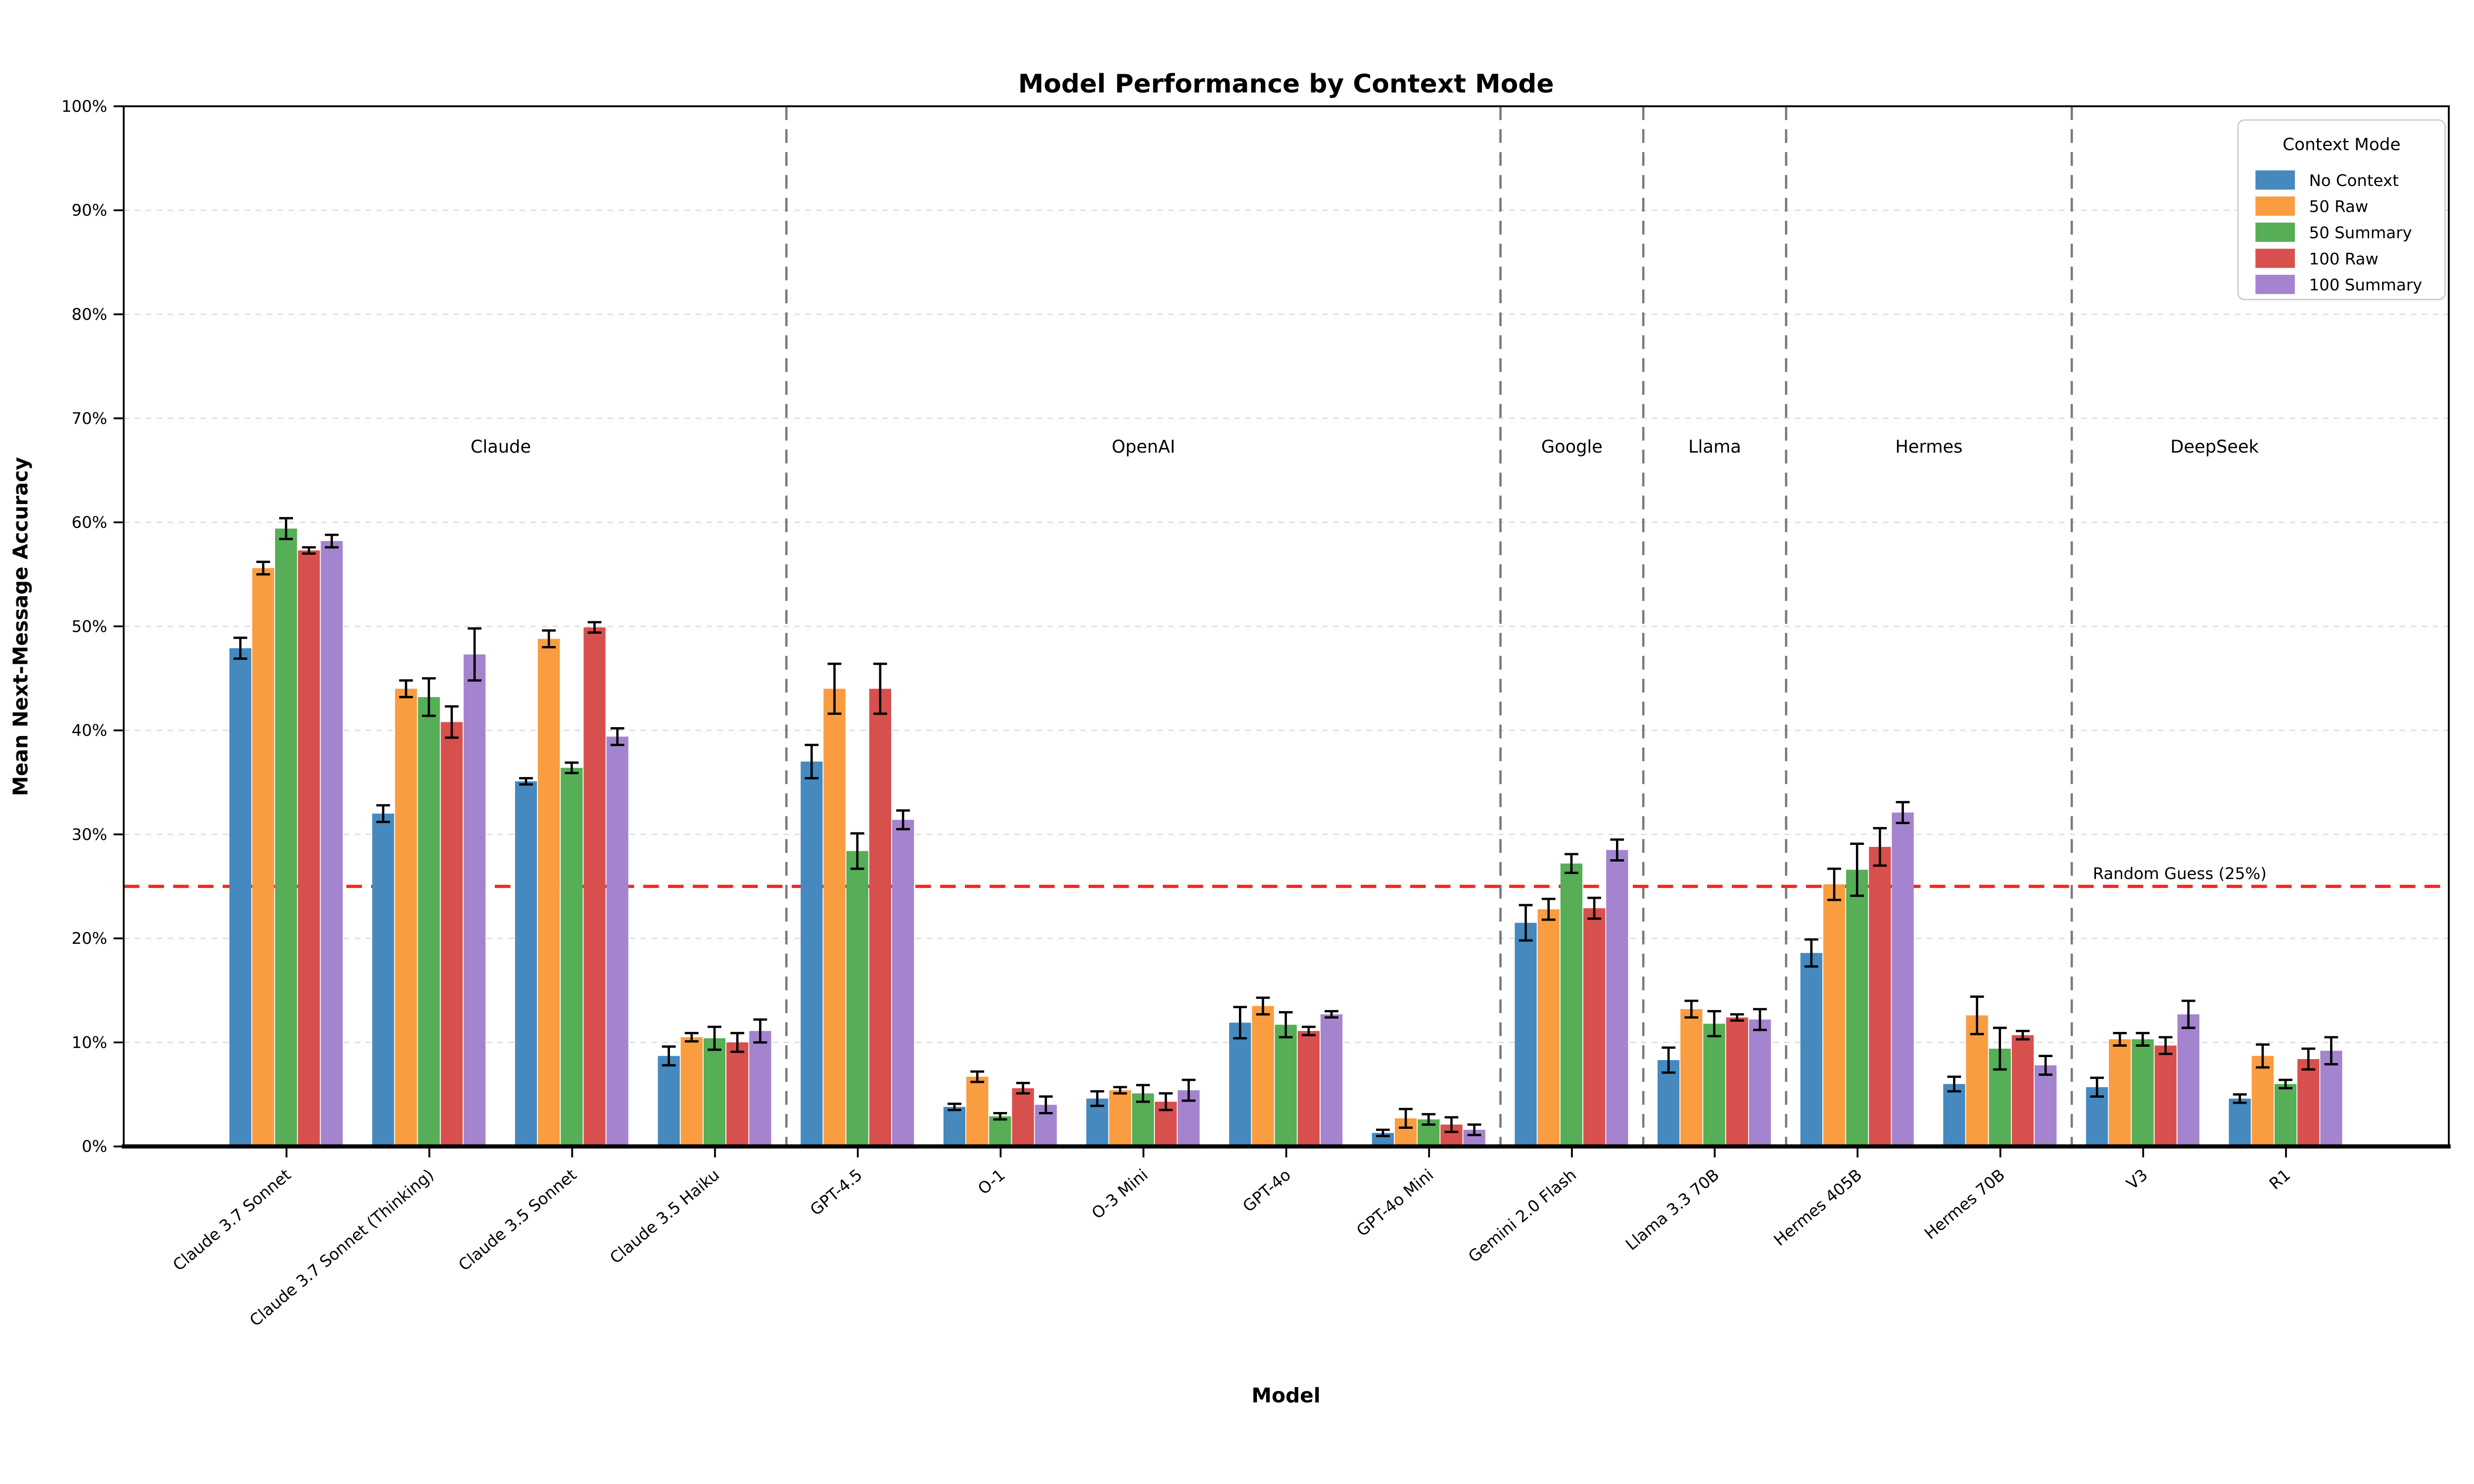  I want to click on bar-V3-100 Raw, so click(2166, 1096).